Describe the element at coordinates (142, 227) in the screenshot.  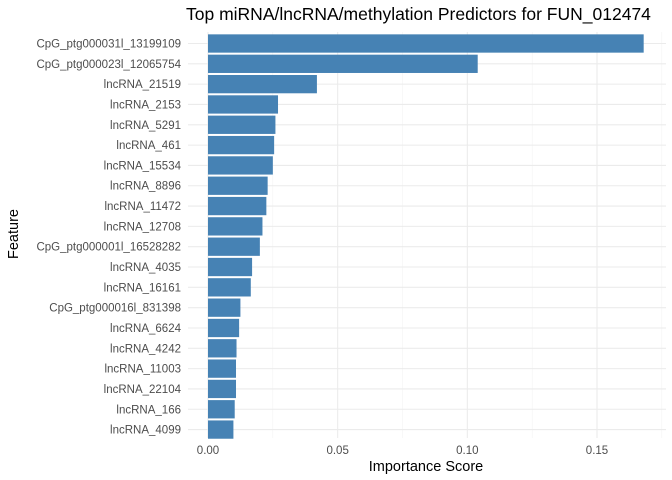
I see `y-tick-label: lncRNA_12708` at that location.